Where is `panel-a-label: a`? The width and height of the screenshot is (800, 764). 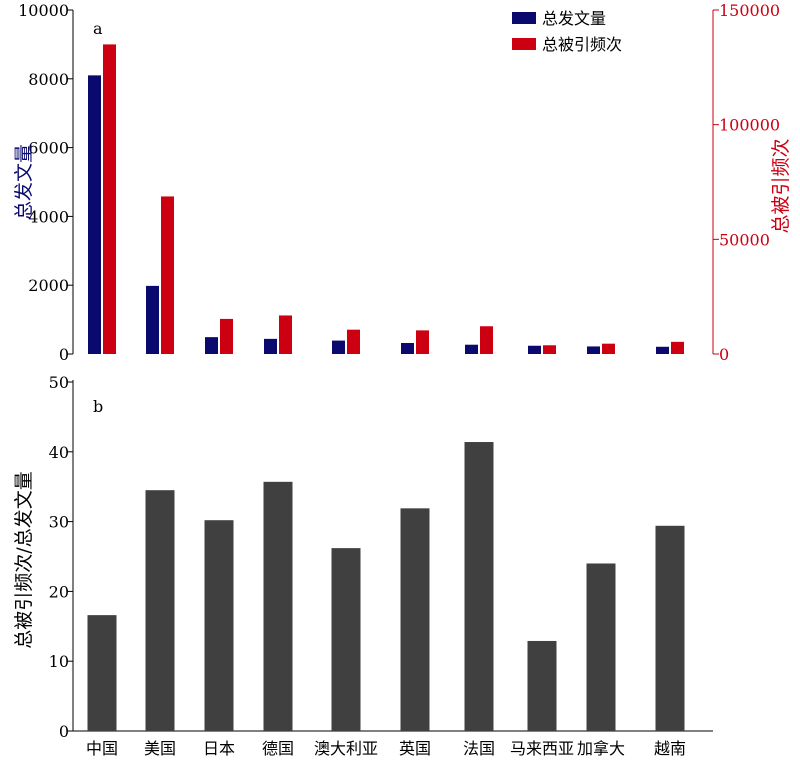 panel-a-label: a is located at coordinates (98, 28).